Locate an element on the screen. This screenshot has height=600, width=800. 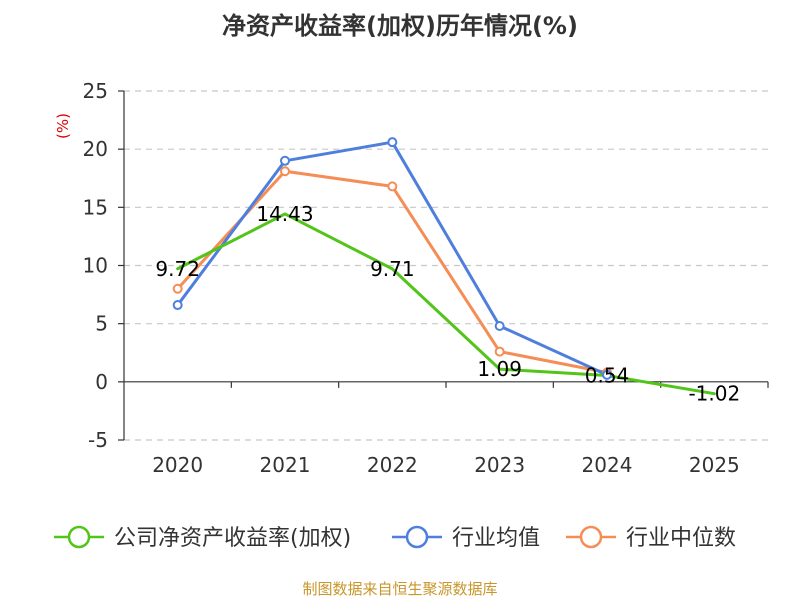
x-tick-label: 2024 is located at coordinates (607, 465).